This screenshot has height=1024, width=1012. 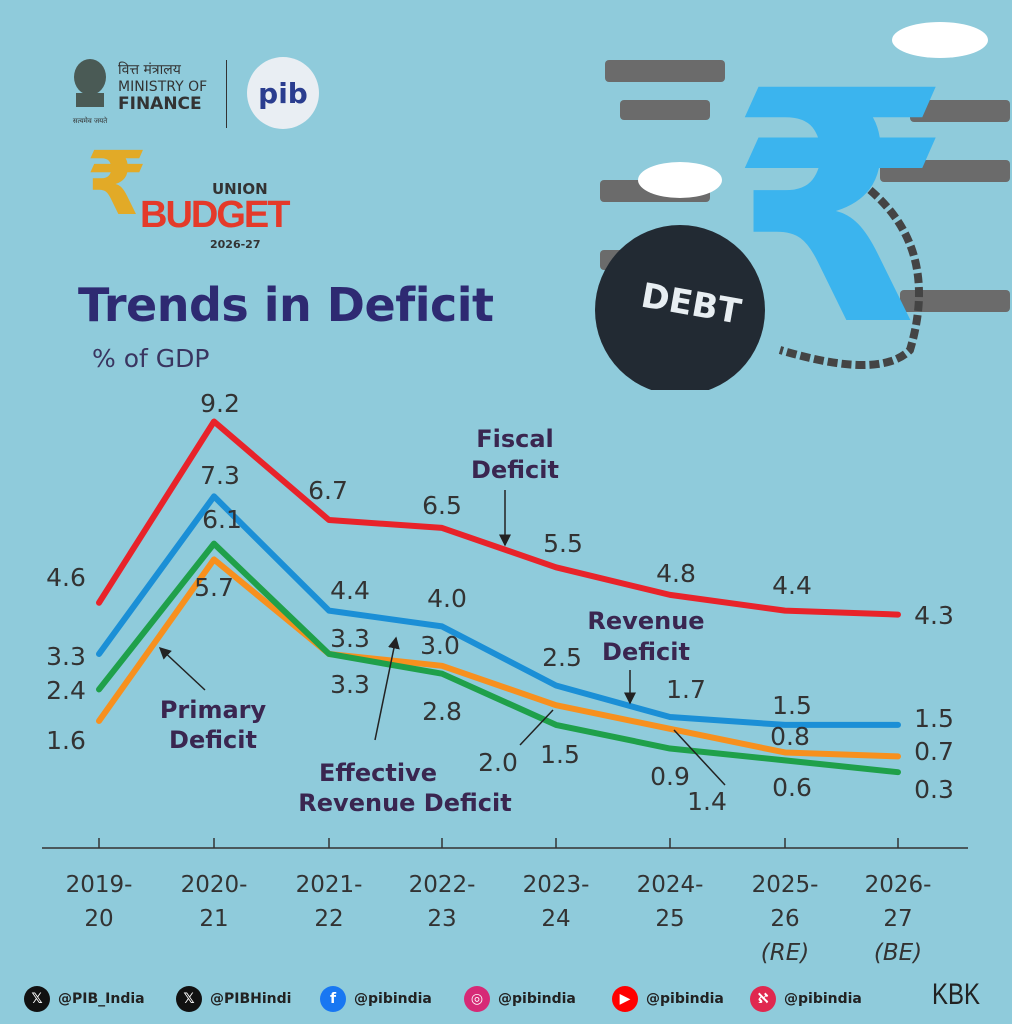 I want to click on x-tick-label: 25, so click(x=669, y=919).